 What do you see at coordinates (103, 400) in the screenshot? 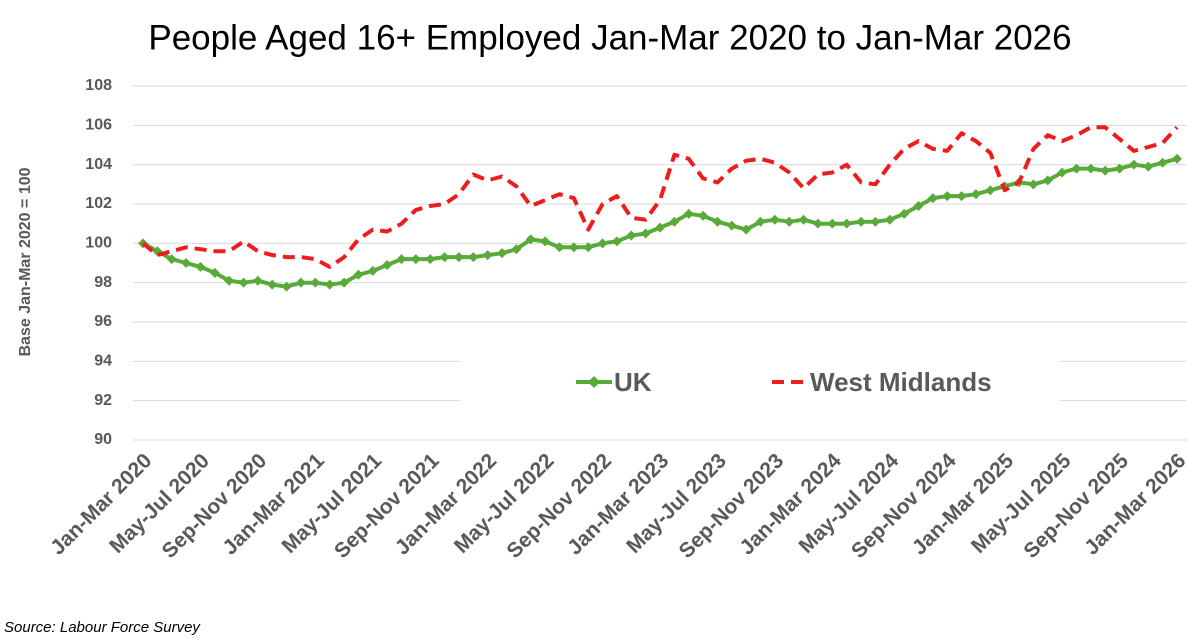
I see `y-tick-label: 92` at bounding box center [103, 400].